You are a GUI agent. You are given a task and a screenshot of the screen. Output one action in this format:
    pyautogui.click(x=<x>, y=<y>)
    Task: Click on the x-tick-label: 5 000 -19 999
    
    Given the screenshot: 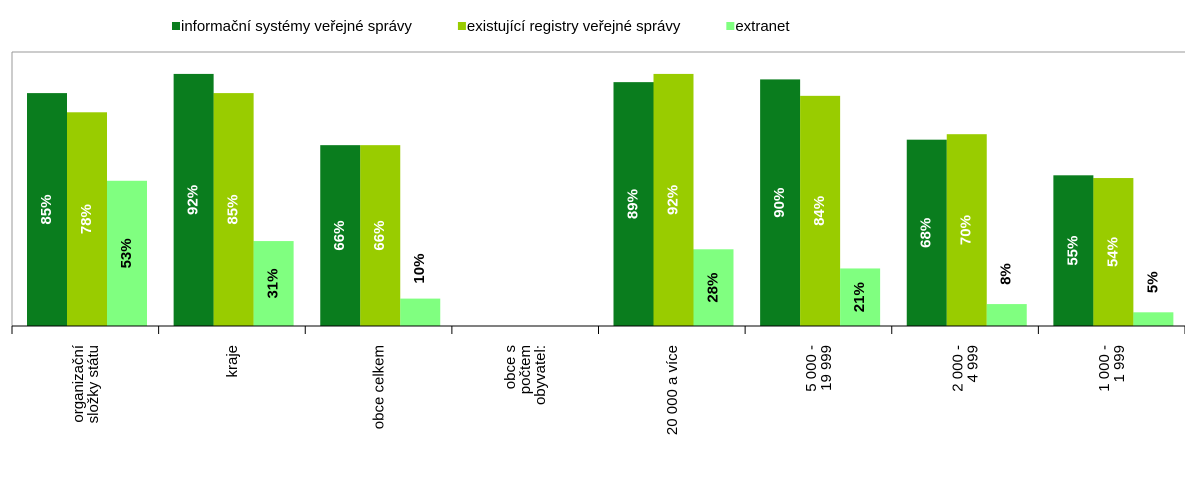 What is the action you would take?
    pyautogui.click(x=819, y=368)
    